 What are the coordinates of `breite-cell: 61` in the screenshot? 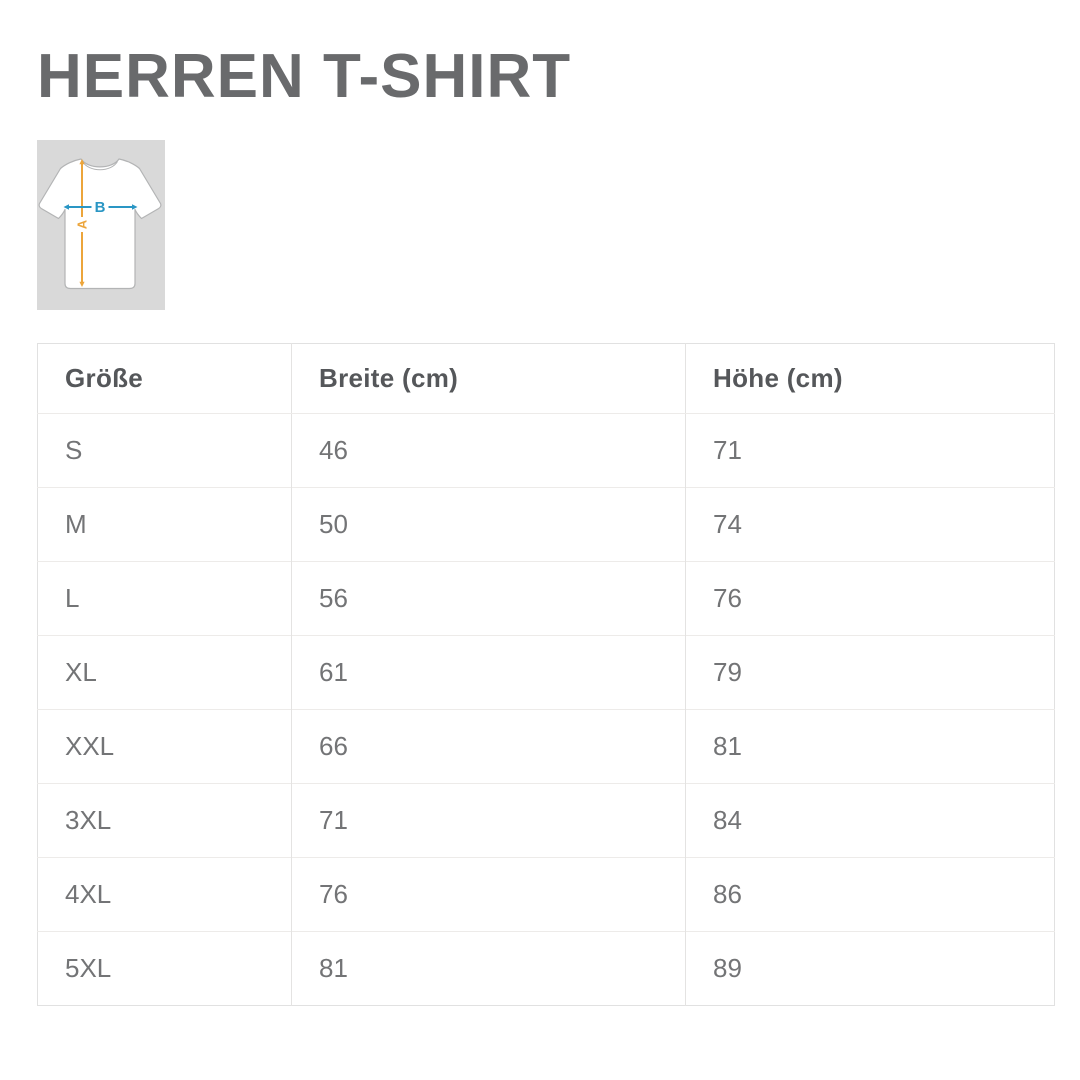 It's located at (488, 672).